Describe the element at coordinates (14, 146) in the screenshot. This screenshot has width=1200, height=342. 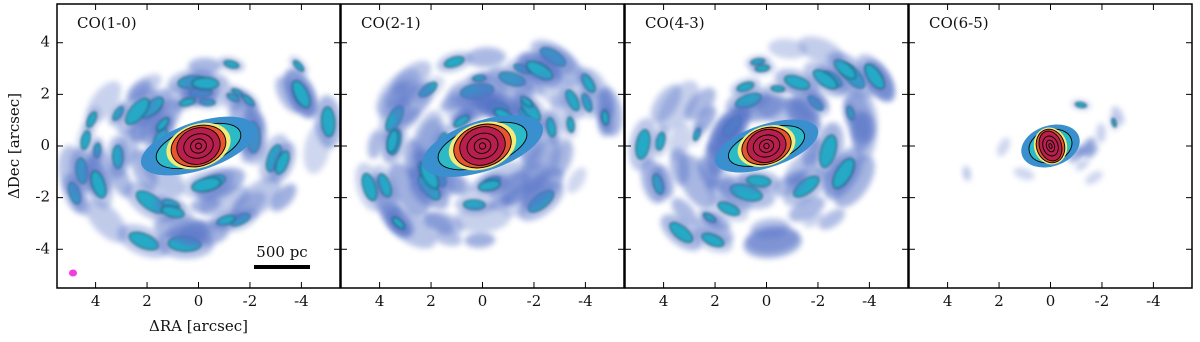
I see `y-axis-label: ΔDec [arcsec]` at that location.